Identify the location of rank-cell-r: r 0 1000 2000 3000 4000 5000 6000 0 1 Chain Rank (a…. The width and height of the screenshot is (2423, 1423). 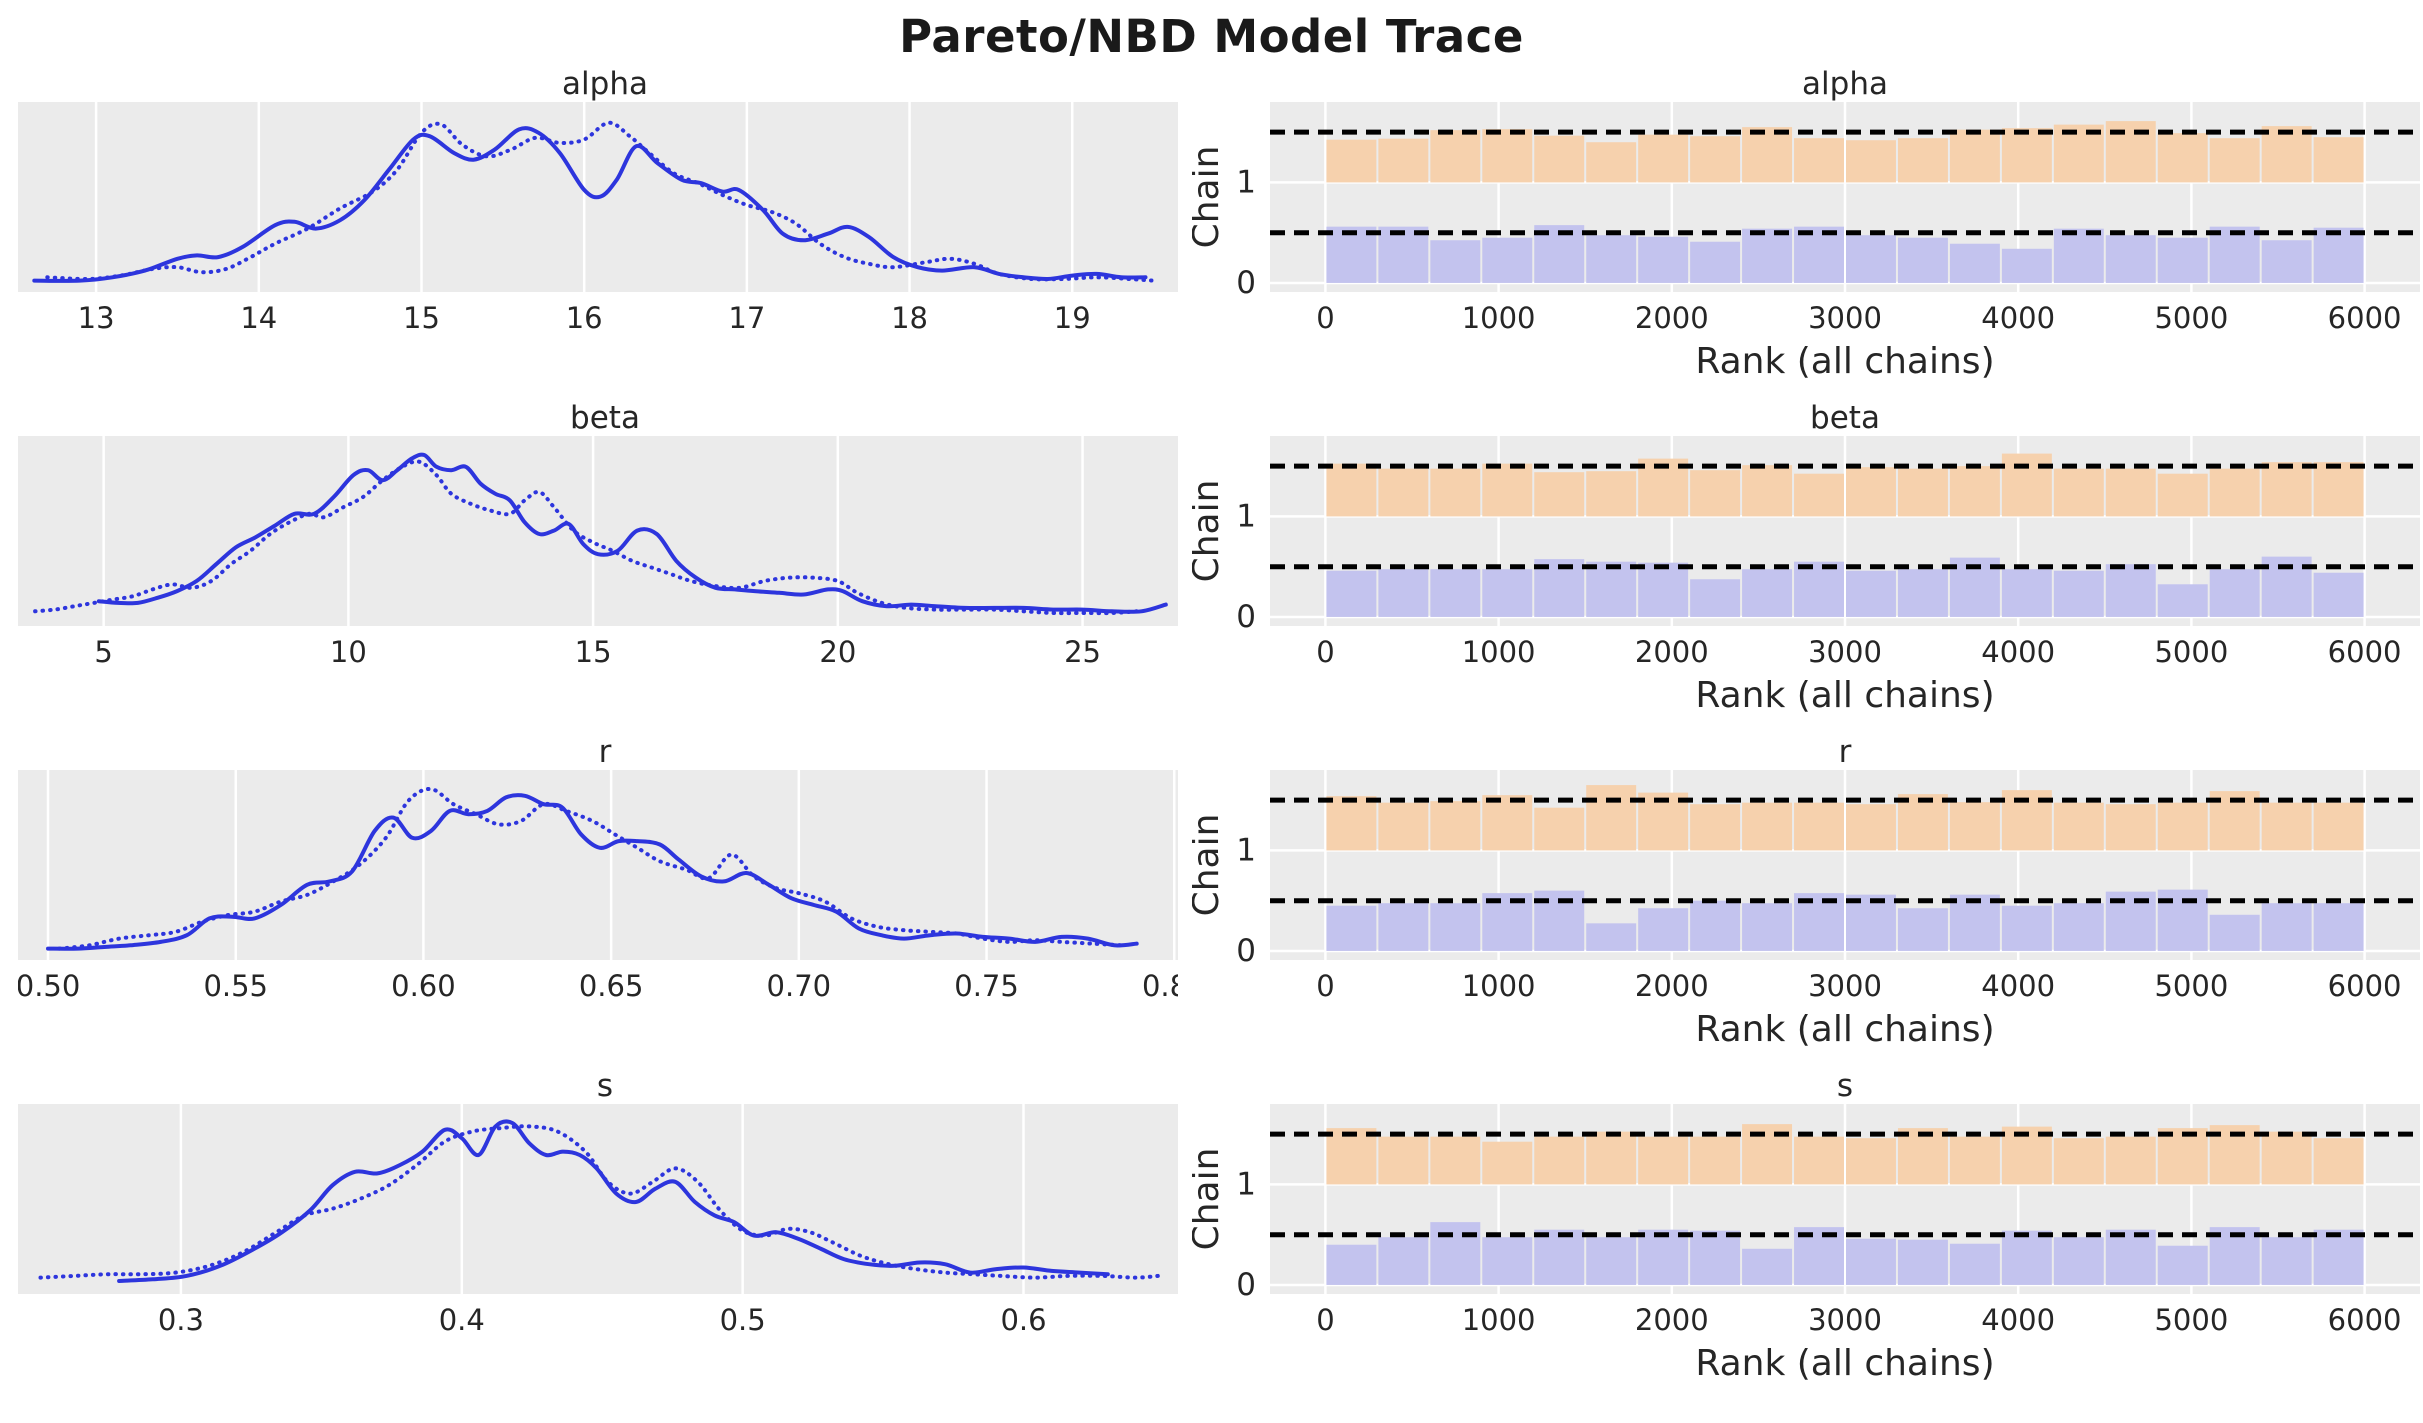
(1807, 901).